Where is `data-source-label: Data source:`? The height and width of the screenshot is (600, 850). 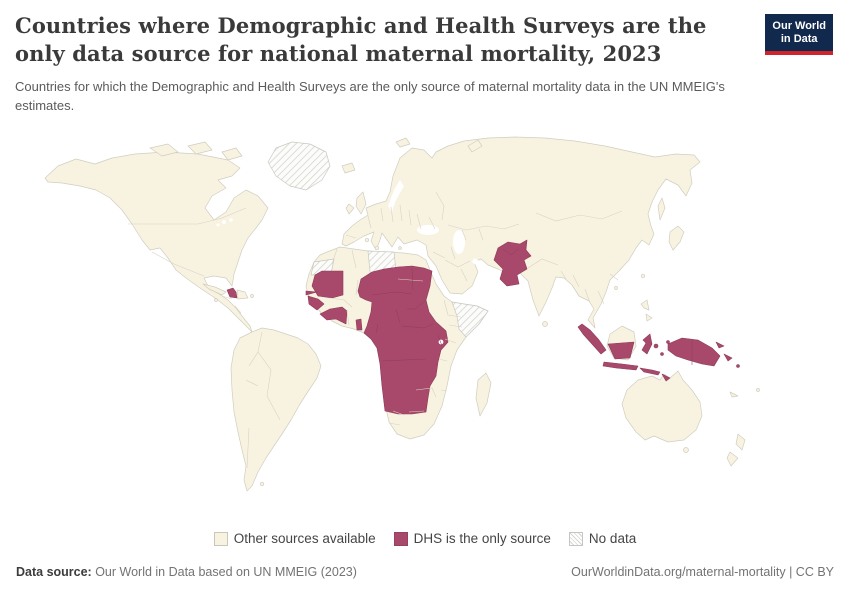 data-source-label: Data source: is located at coordinates (54, 572).